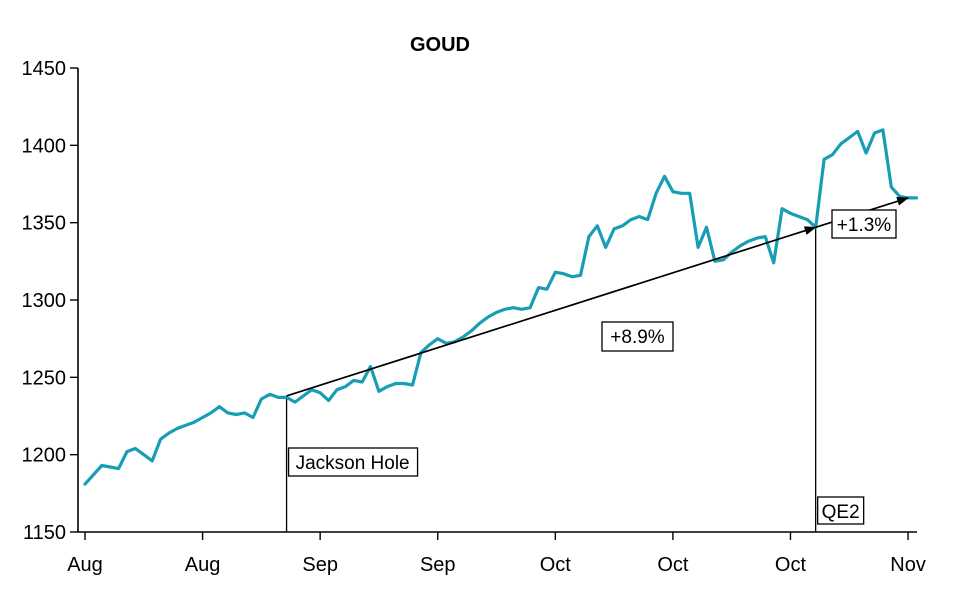  I want to click on y-tick-label: 1200, so click(44, 456).